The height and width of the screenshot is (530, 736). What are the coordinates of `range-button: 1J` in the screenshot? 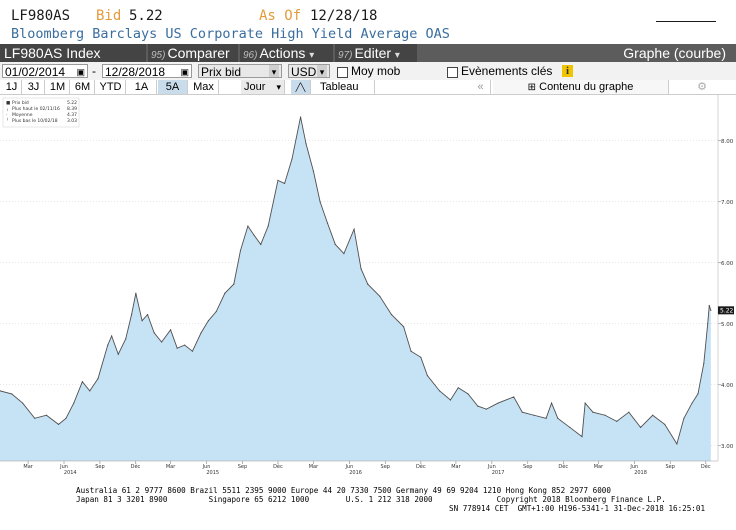 It's located at (12, 87).